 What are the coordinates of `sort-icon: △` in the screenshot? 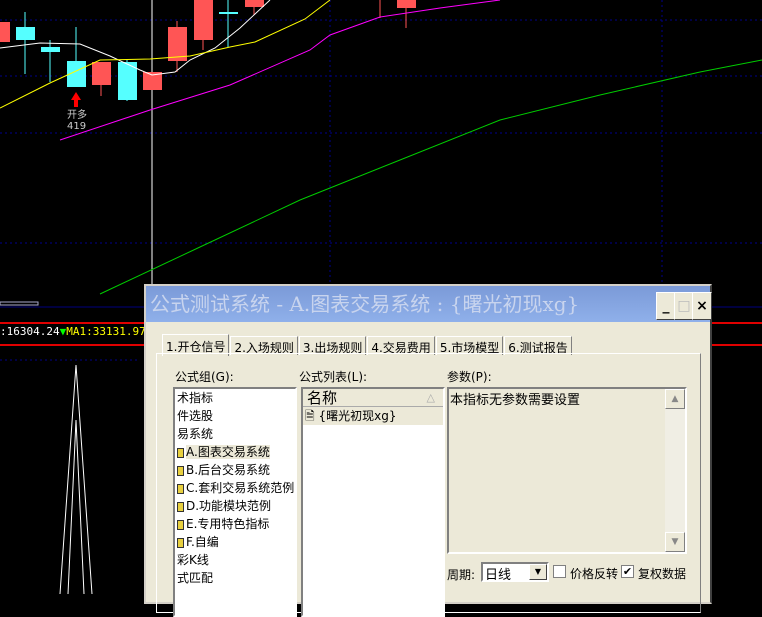 It's located at (430, 397).